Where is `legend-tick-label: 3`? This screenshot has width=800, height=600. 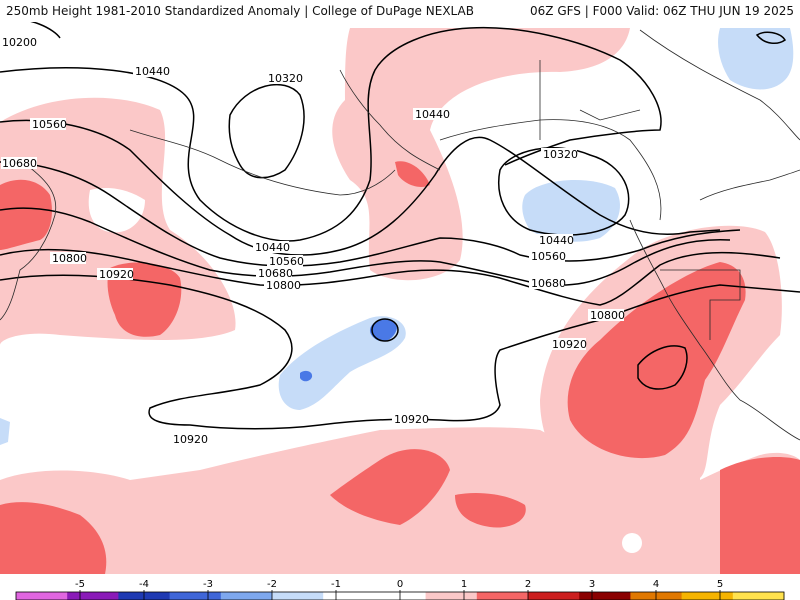 legend-tick-label: 3 is located at coordinates (592, 584).